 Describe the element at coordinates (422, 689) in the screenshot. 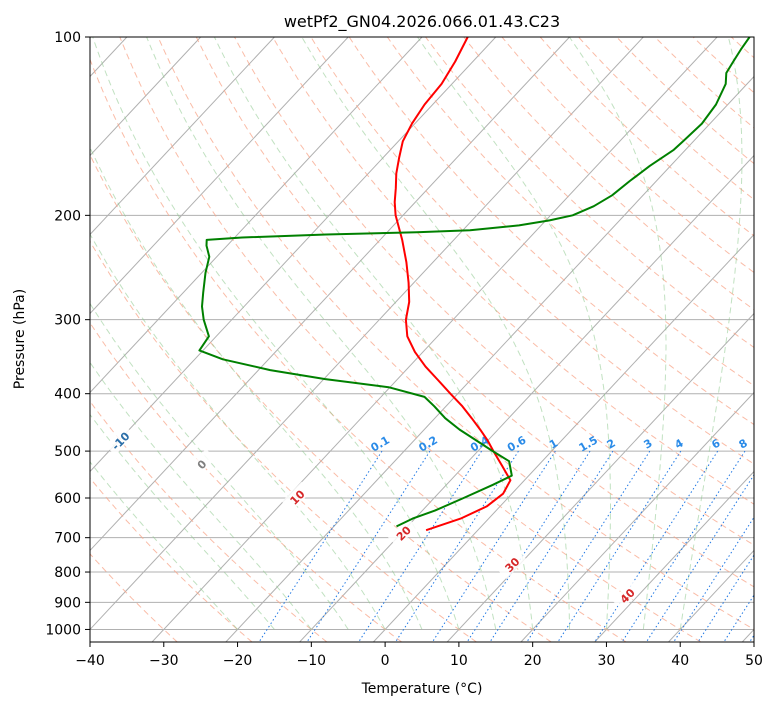

I see `x-axis-title: Temperature (°C)` at that location.